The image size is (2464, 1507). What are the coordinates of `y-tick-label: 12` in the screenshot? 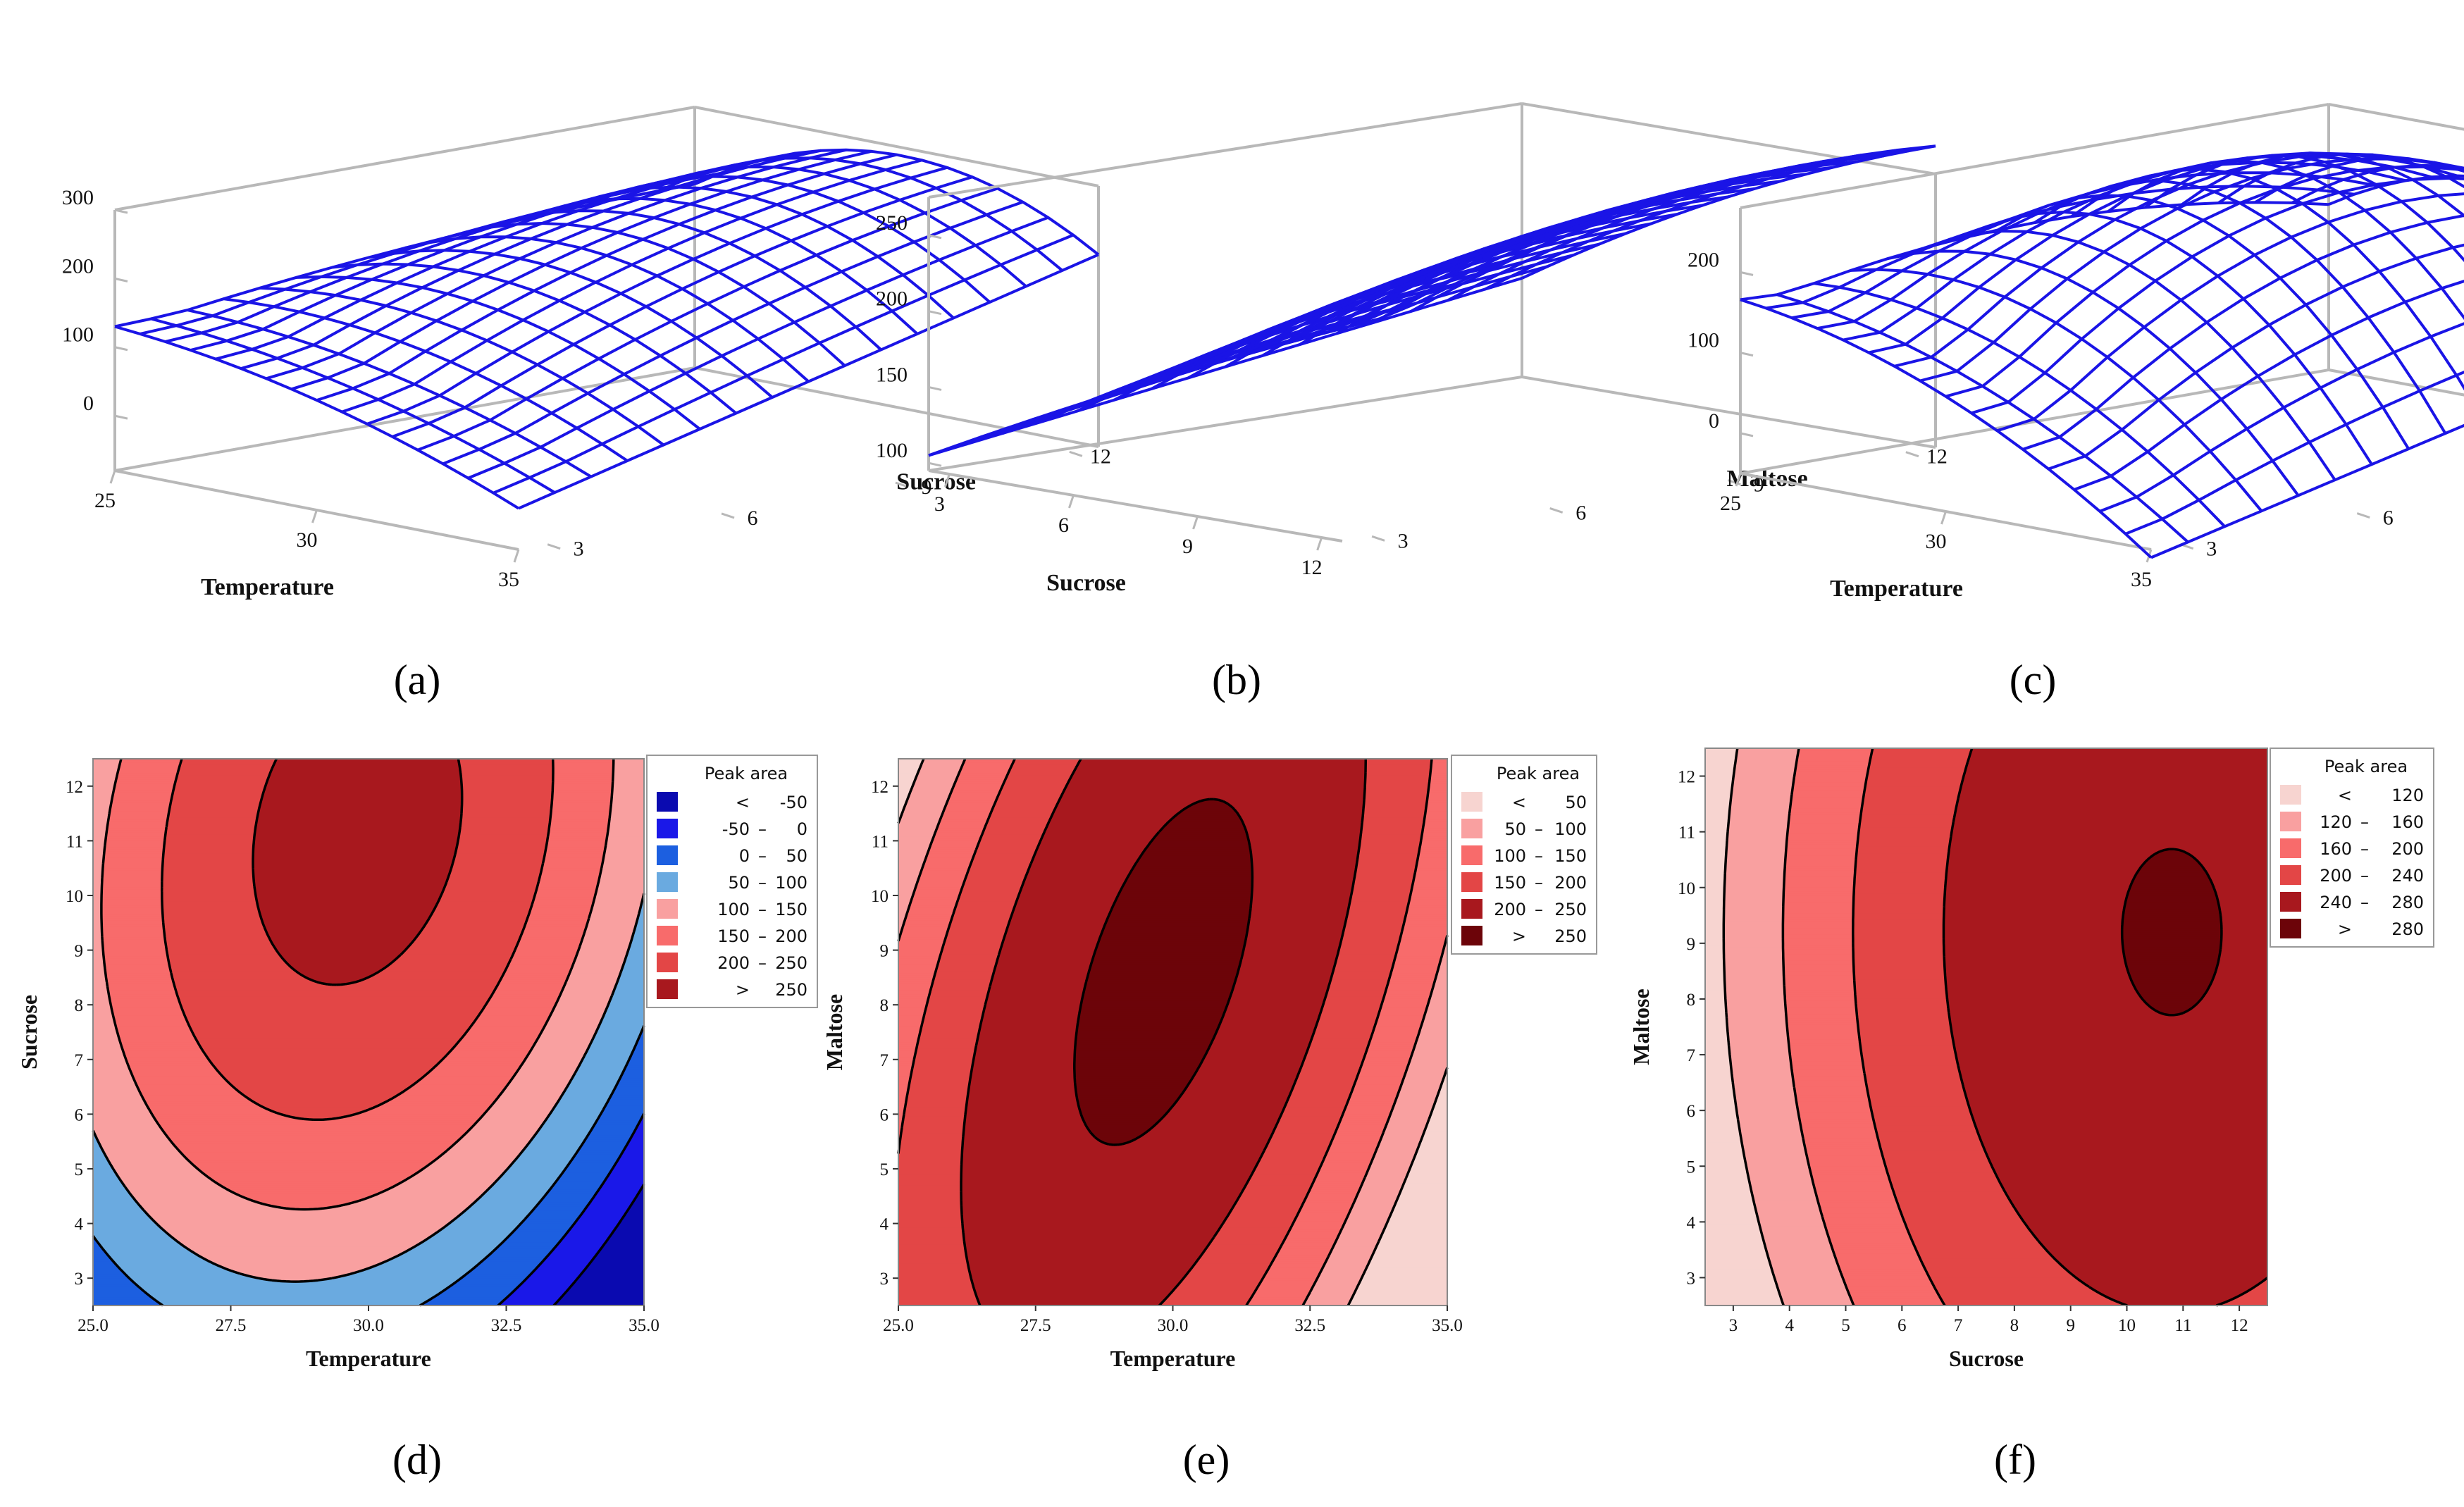 It's located at (880, 788).